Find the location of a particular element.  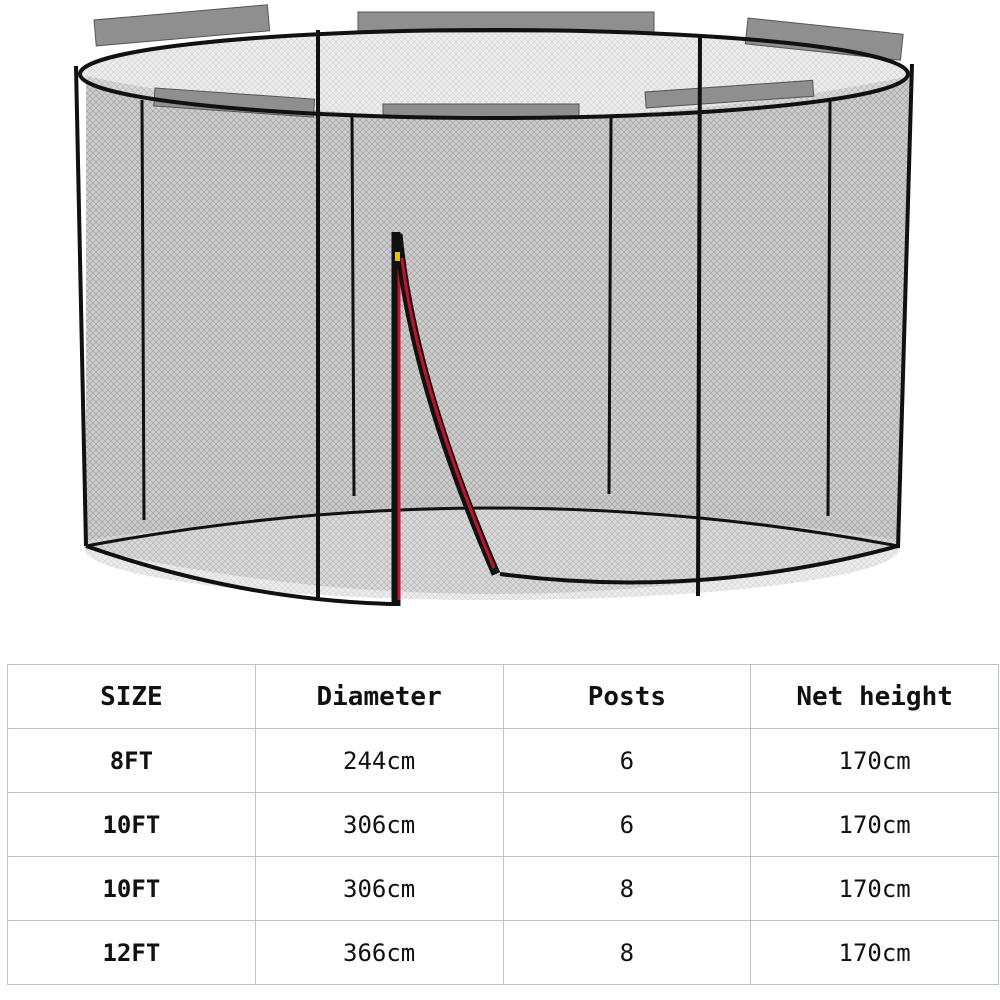

bottom-rim-back is located at coordinates (492, 527).